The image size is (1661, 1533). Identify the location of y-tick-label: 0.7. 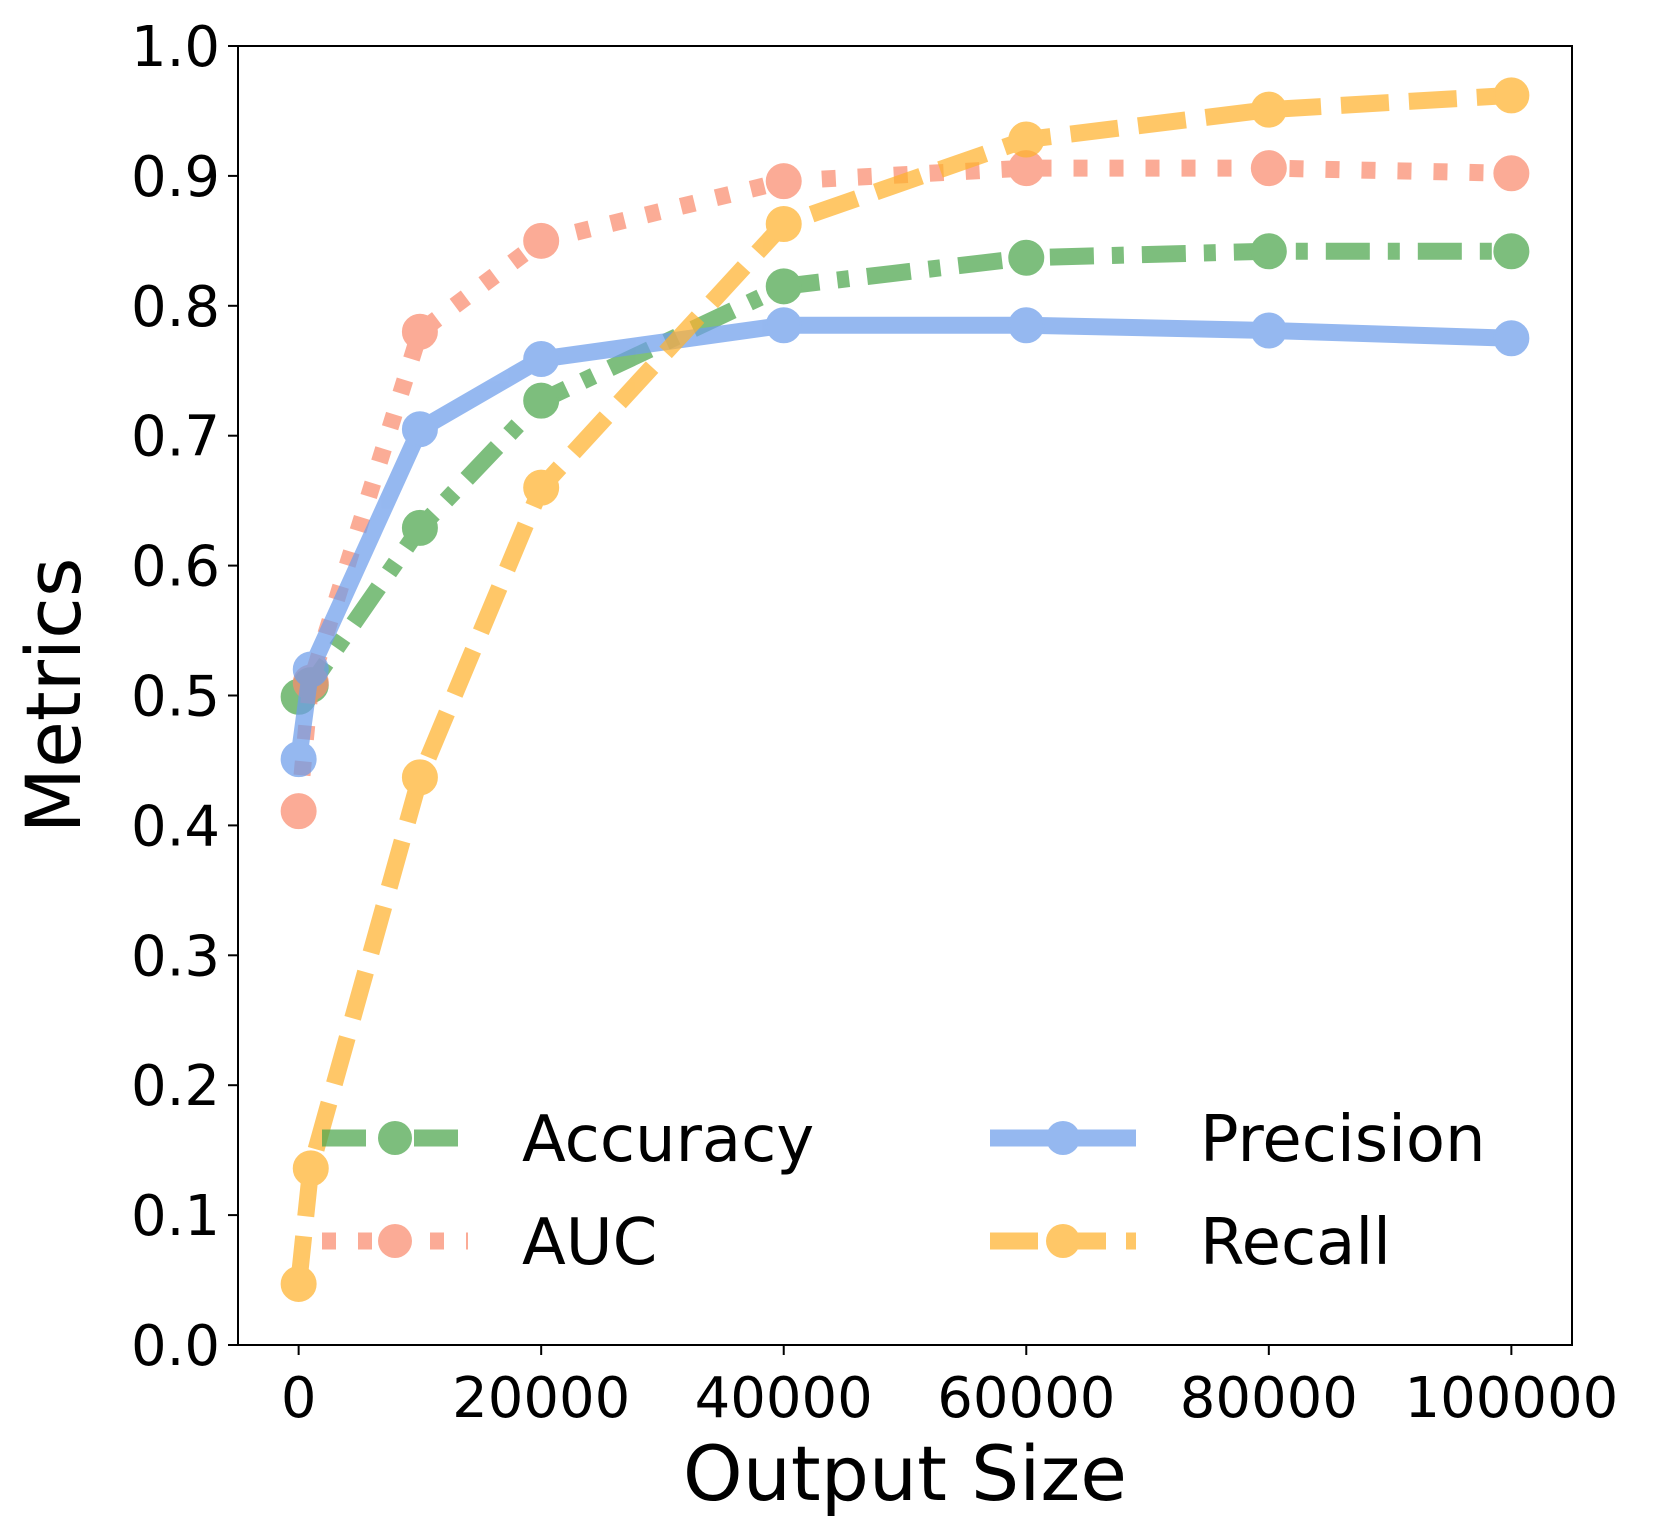
(175, 437).